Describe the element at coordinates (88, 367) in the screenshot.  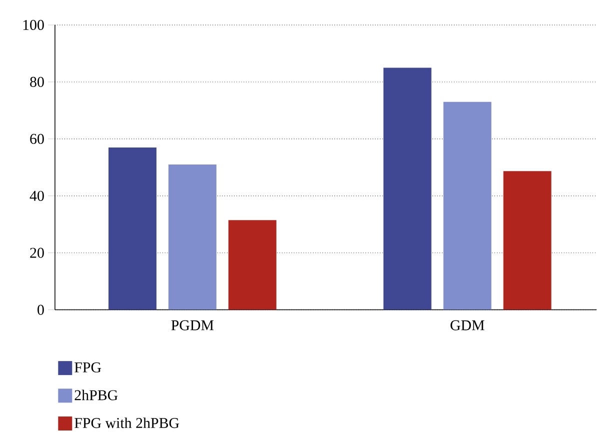
I see `legend-label: FPG` at that location.